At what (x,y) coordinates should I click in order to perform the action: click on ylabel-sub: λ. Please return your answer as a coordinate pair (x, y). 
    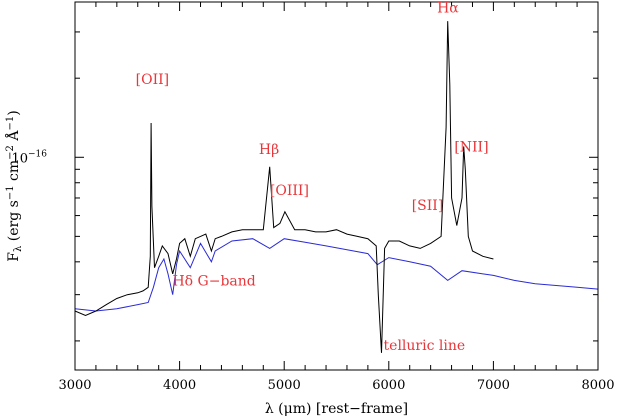
    Looking at the image, I should click on (18, 248).